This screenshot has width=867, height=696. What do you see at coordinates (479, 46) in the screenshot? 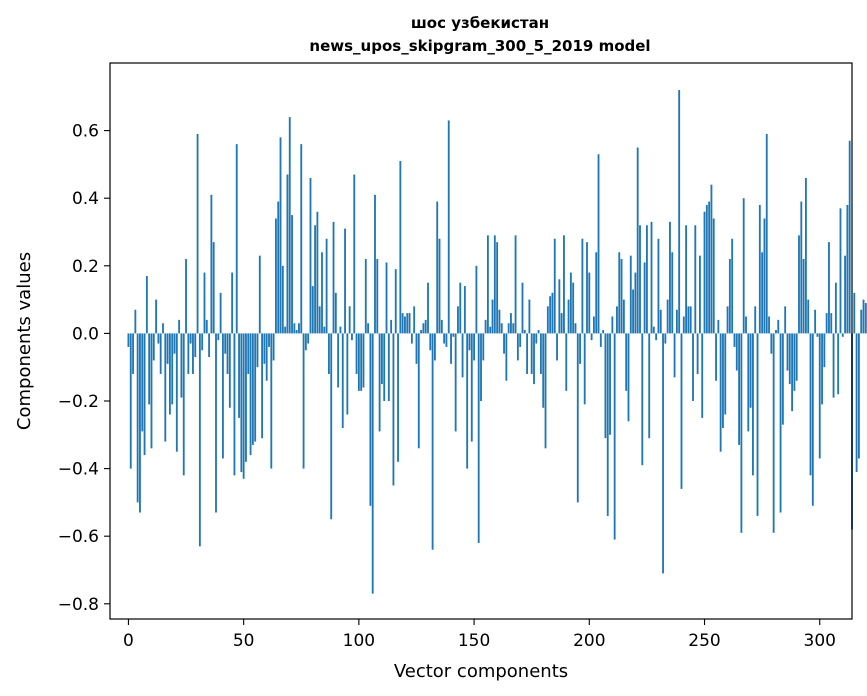
I see `chart-title-line-2: news_upos_skipgram_300_5_2019 model` at bounding box center [479, 46].